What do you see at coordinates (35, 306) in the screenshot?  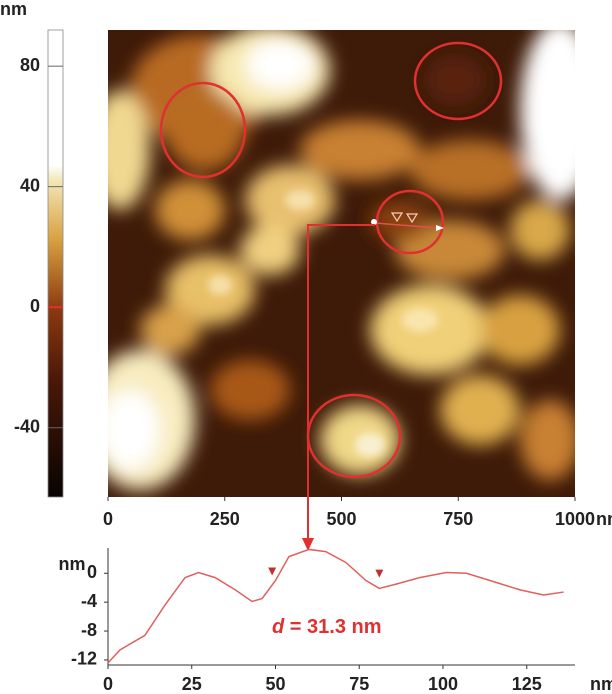 I see `colorbar-tick-label: 0` at bounding box center [35, 306].